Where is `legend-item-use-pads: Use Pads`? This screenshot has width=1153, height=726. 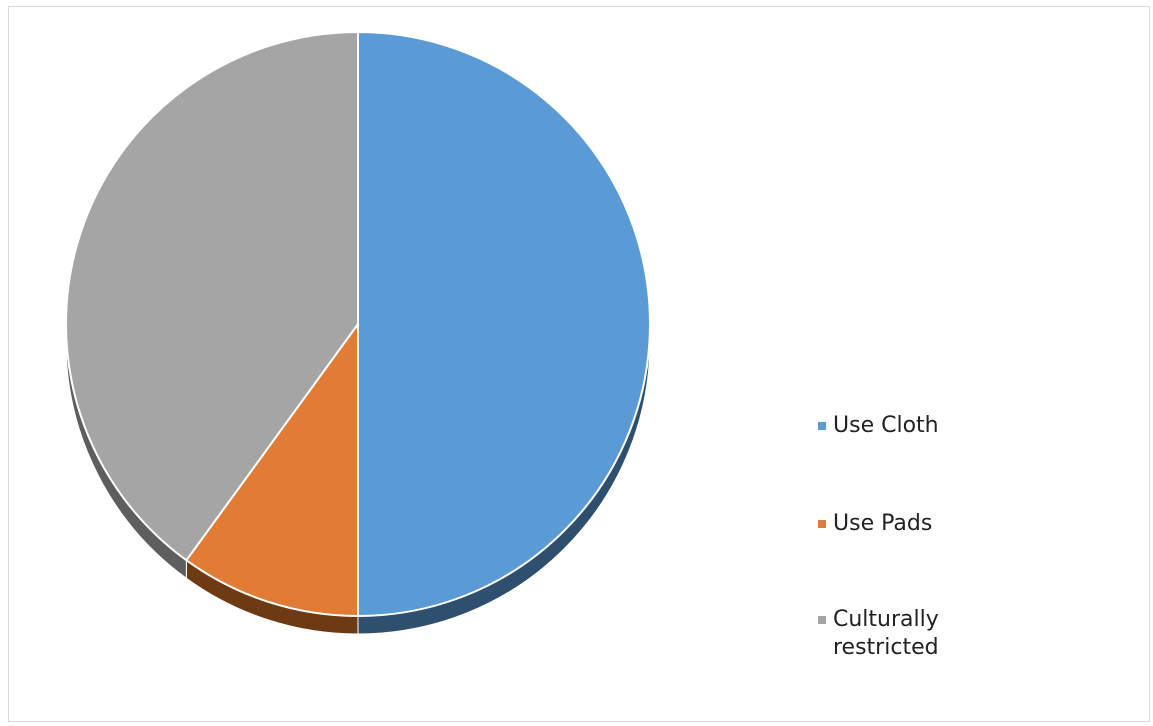
legend-item-use-pads: Use Pads is located at coordinates (875, 524).